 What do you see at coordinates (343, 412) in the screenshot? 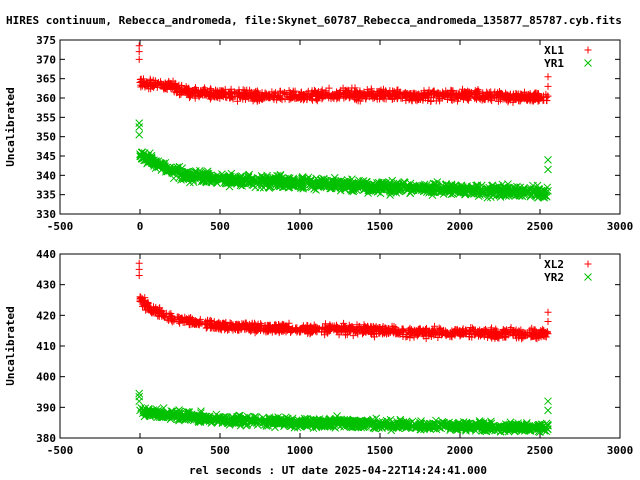
I see `series-YR2` at bounding box center [343, 412].